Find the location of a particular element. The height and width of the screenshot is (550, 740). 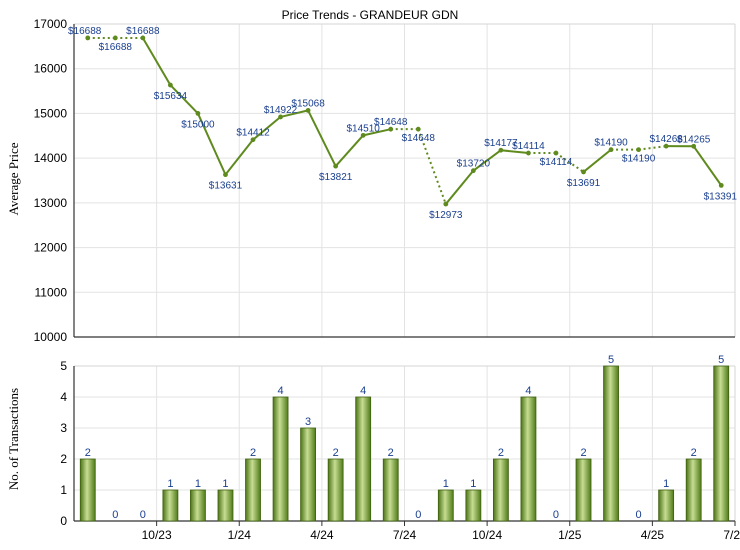

transaction-count-label: 3 is located at coordinates (308, 422).